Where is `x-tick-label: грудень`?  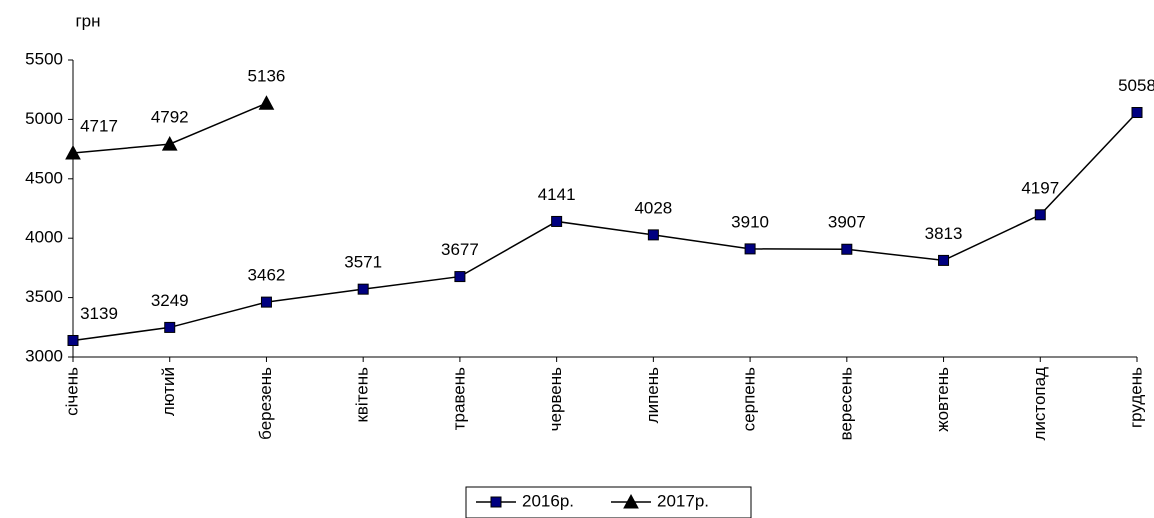 x-tick-label: грудень is located at coordinates (1135, 397).